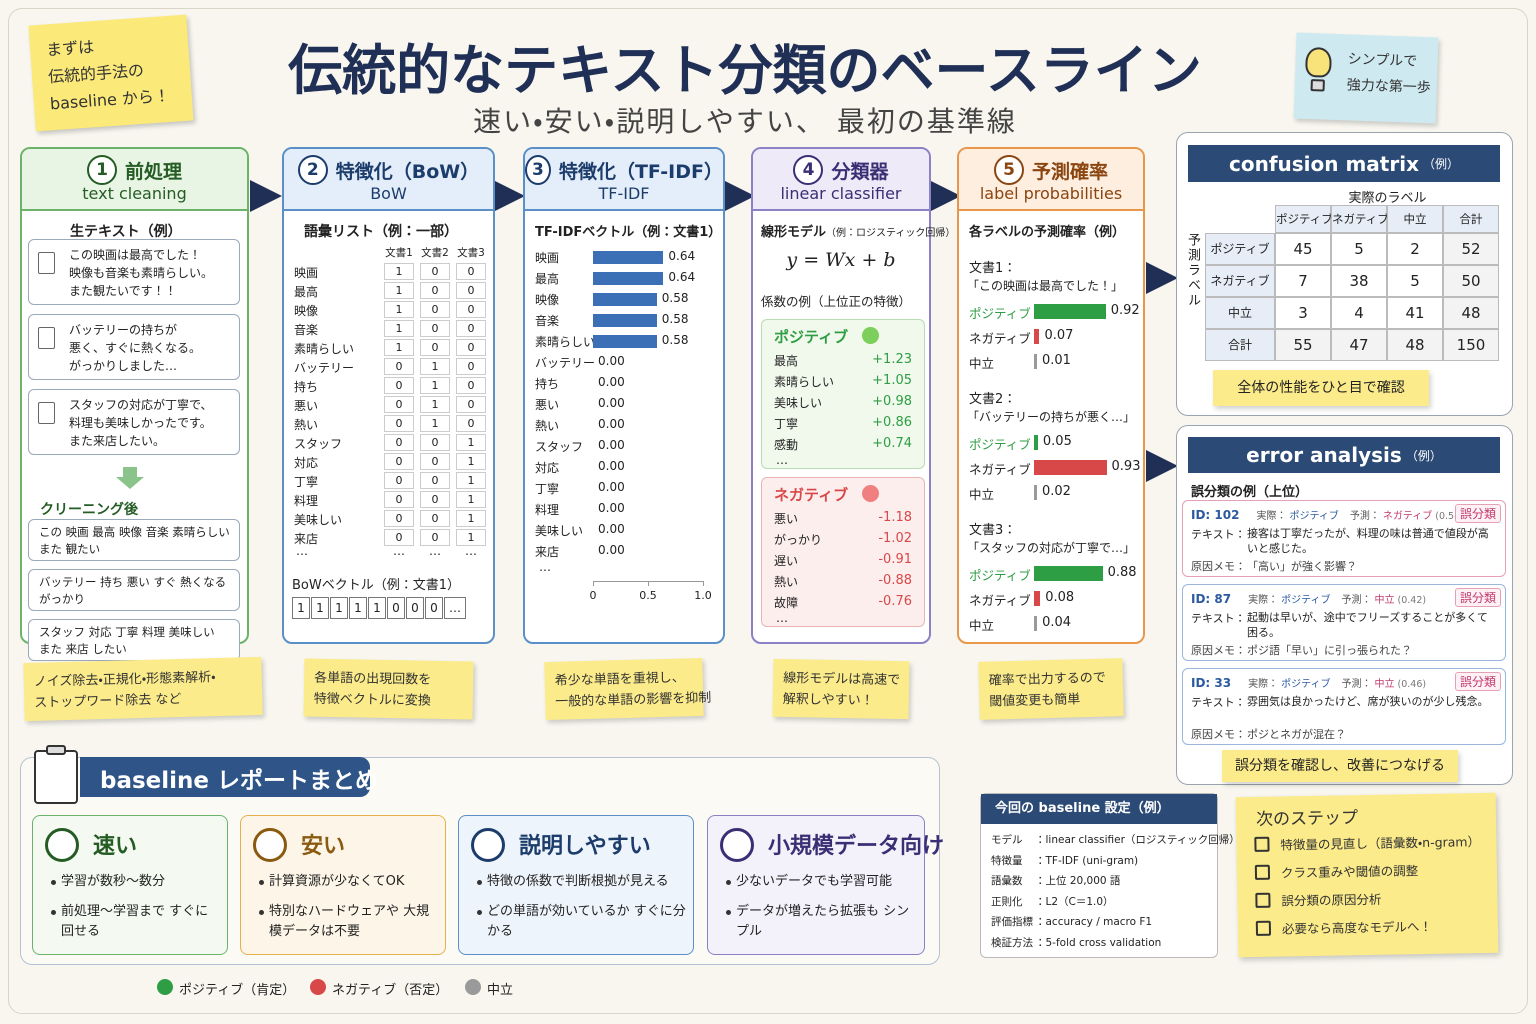 This screenshot has width=1536, height=1024. What do you see at coordinates (1303, 281) in the screenshot?
I see `cm-cell: 7` at bounding box center [1303, 281].